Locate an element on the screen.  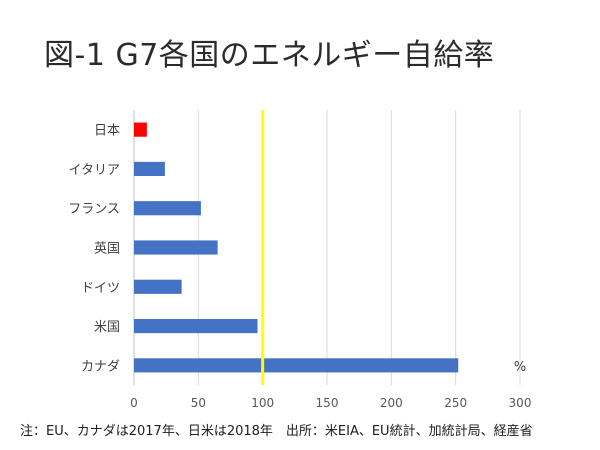
category-label: フランス is located at coordinates (94, 209).